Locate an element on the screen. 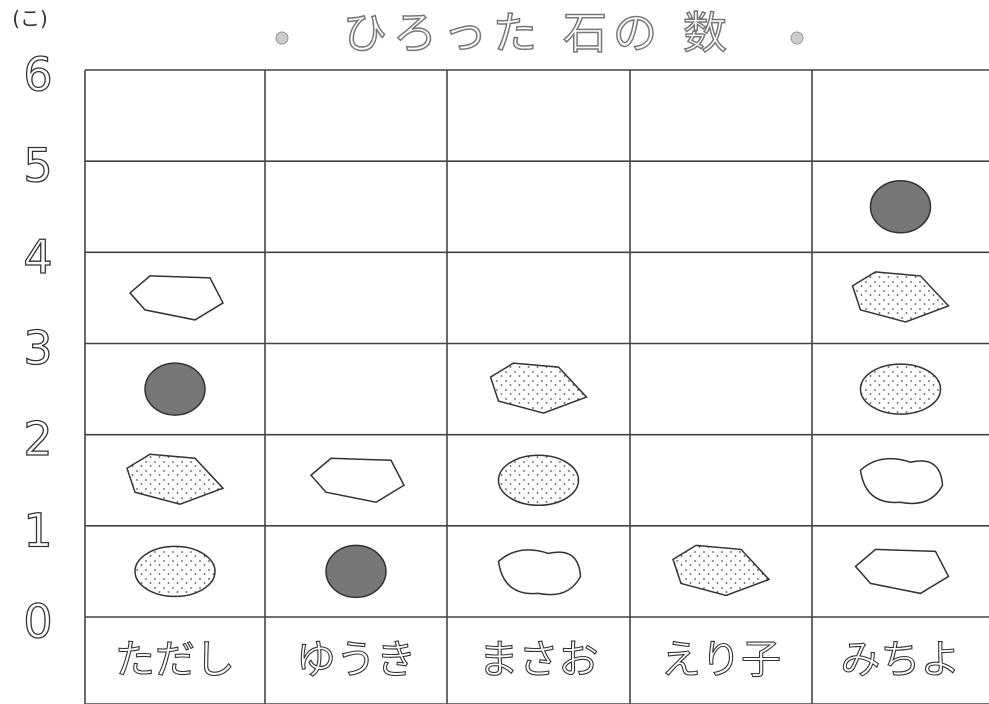 The image size is (989, 704). x-tick-label: まさお is located at coordinates (539, 660).